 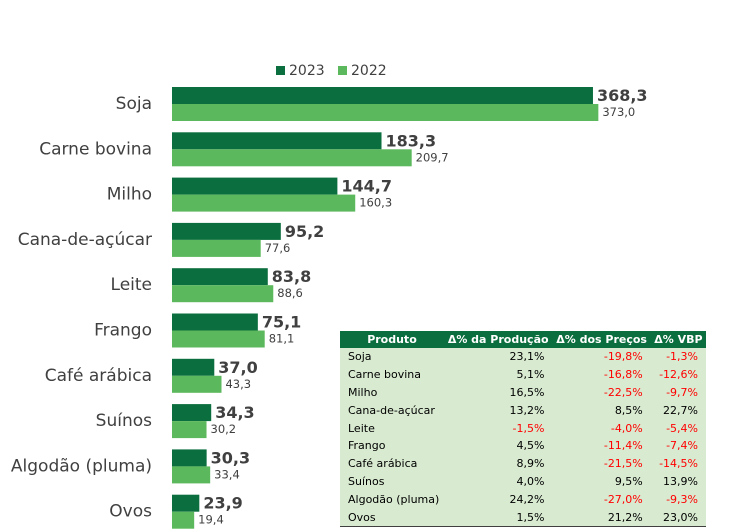 I want to click on table-row: Café arábica 8,9% -21,5% -14,5%, so click(x=523, y=464).